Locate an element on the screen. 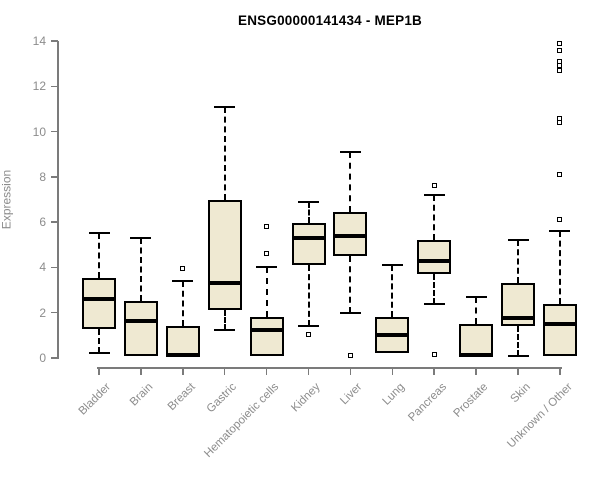  whisker-low-bladder is located at coordinates (99, 341).